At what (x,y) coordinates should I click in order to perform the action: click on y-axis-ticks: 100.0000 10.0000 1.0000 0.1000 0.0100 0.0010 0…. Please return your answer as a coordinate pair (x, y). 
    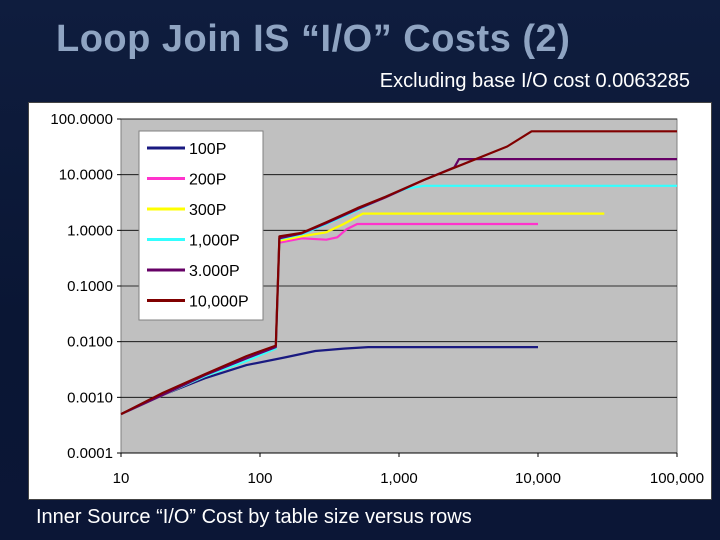
    Looking at the image, I should click on (85, 286).